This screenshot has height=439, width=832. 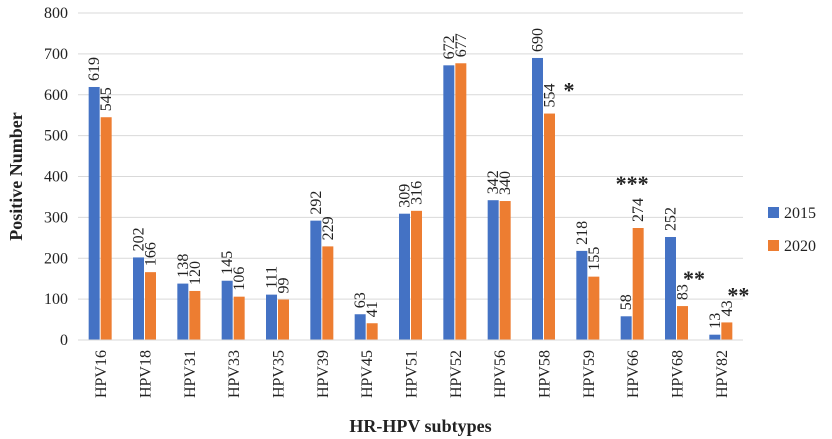 What do you see at coordinates (678, 374) in the screenshot?
I see `x-tick-label: HPV68` at bounding box center [678, 374].